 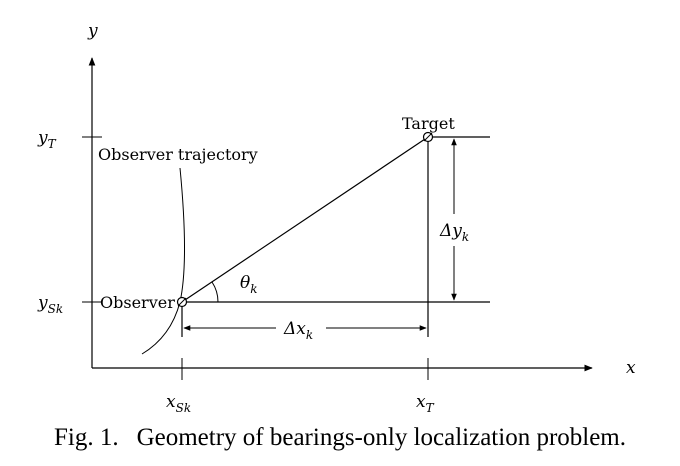 I want to click on figure-number: Fig. 1., so click(x=86, y=437).